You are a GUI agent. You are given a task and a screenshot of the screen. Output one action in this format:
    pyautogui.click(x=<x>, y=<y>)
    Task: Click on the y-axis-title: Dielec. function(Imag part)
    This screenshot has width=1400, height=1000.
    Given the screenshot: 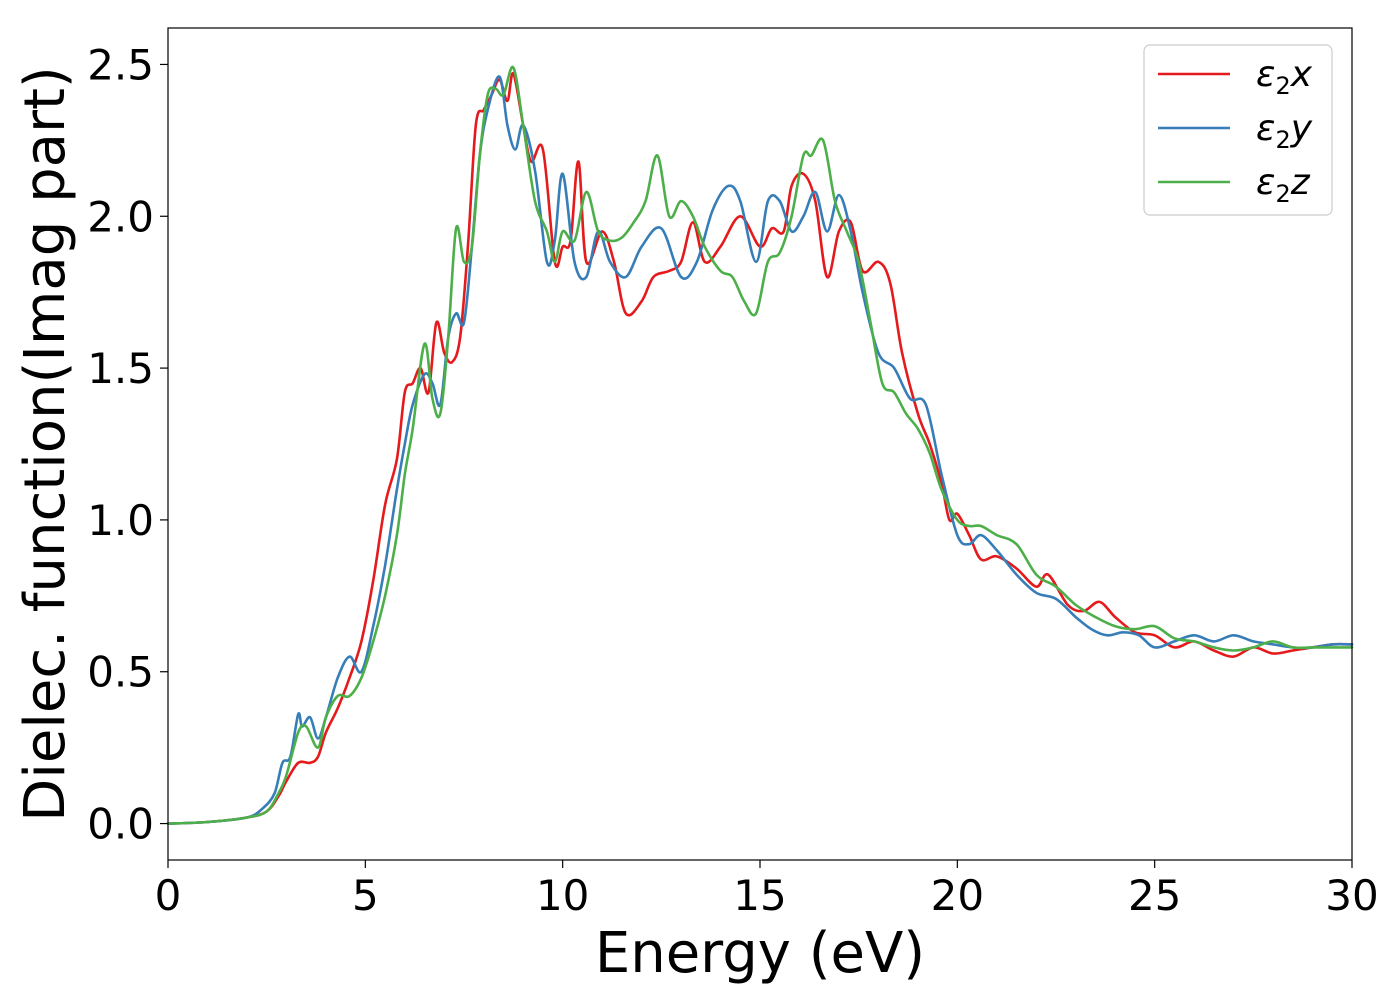 What is the action you would take?
    pyautogui.click(x=45, y=444)
    